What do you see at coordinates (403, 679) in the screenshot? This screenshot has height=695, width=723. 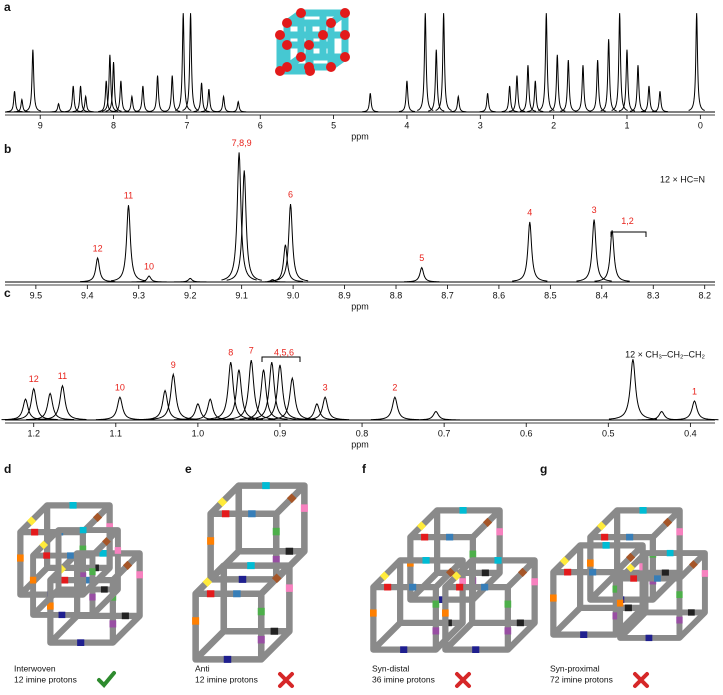 I see `caption-protons: 36 imine protons` at bounding box center [403, 679].